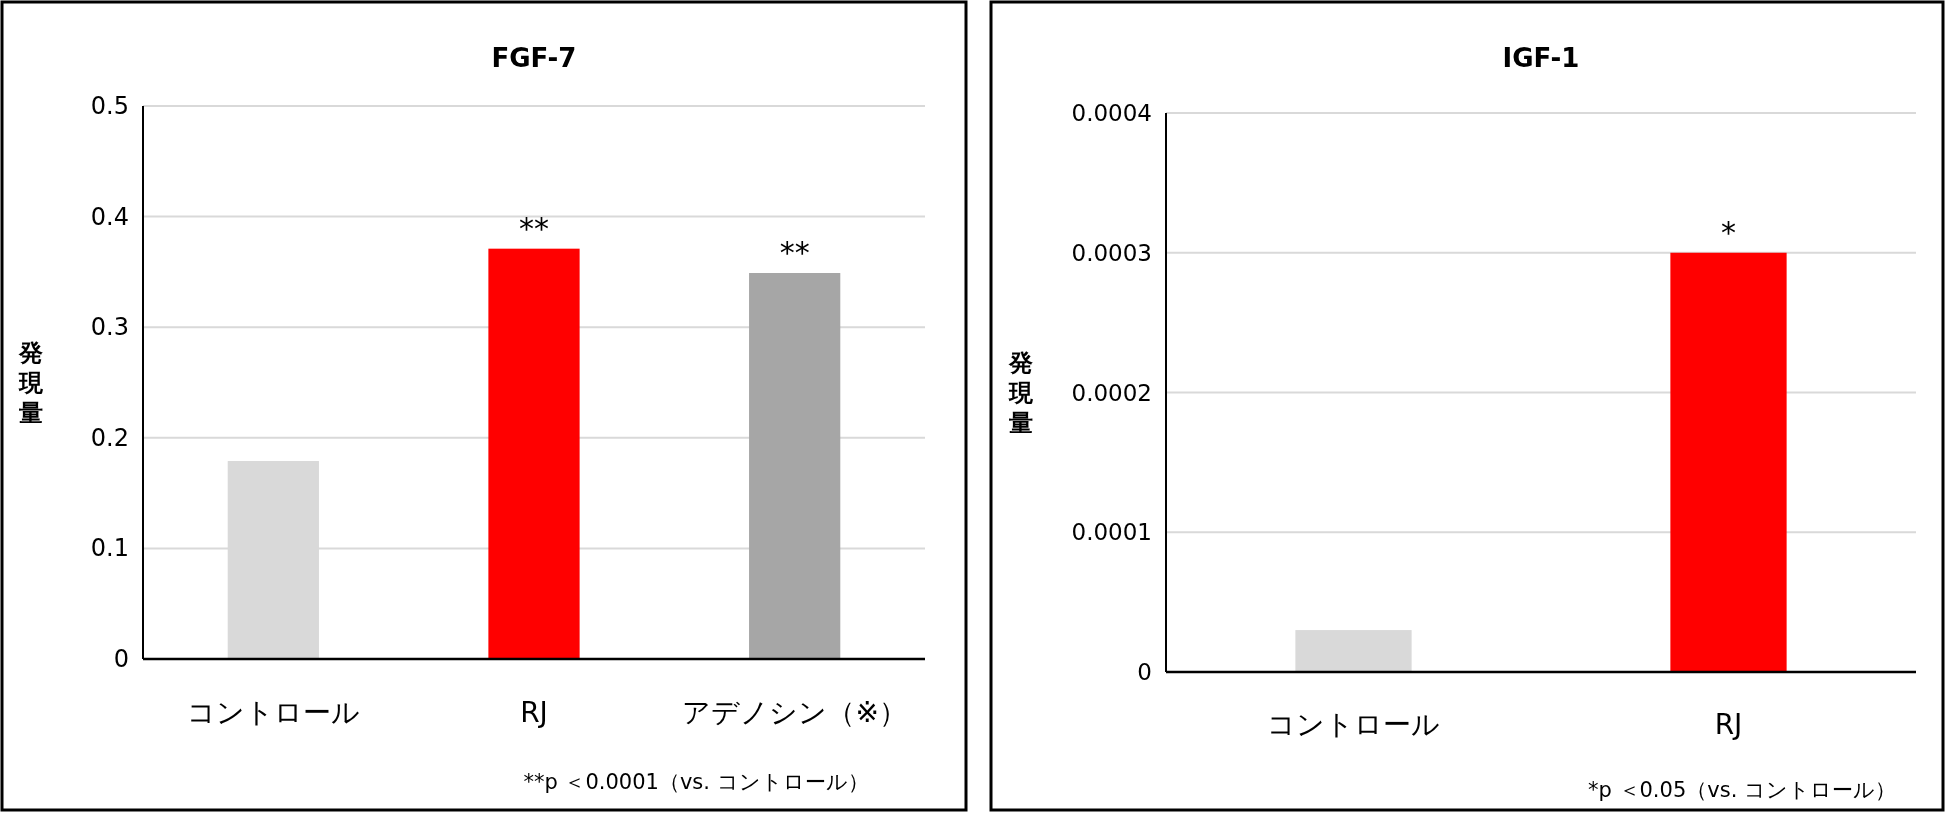  What do you see at coordinates (1742, 790) in the screenshot?
I see `text: *p ＜0.05（vs. コントロール）` at bounding box center [1742, 790].